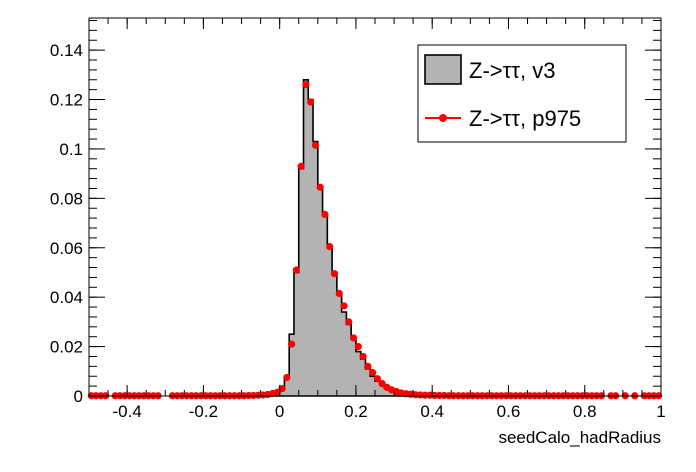  What do you see at coordinates (522, 93) in the screenshot?
I see `legend: Z->ττ, v3 Z->ττ, p975` at bounding box center [522, 93].